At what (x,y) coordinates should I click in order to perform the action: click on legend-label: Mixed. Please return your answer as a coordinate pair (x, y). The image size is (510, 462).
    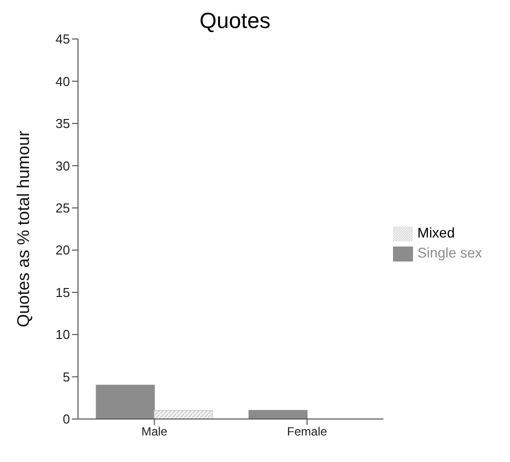
    Looking at the image, I should click on (436, 232).